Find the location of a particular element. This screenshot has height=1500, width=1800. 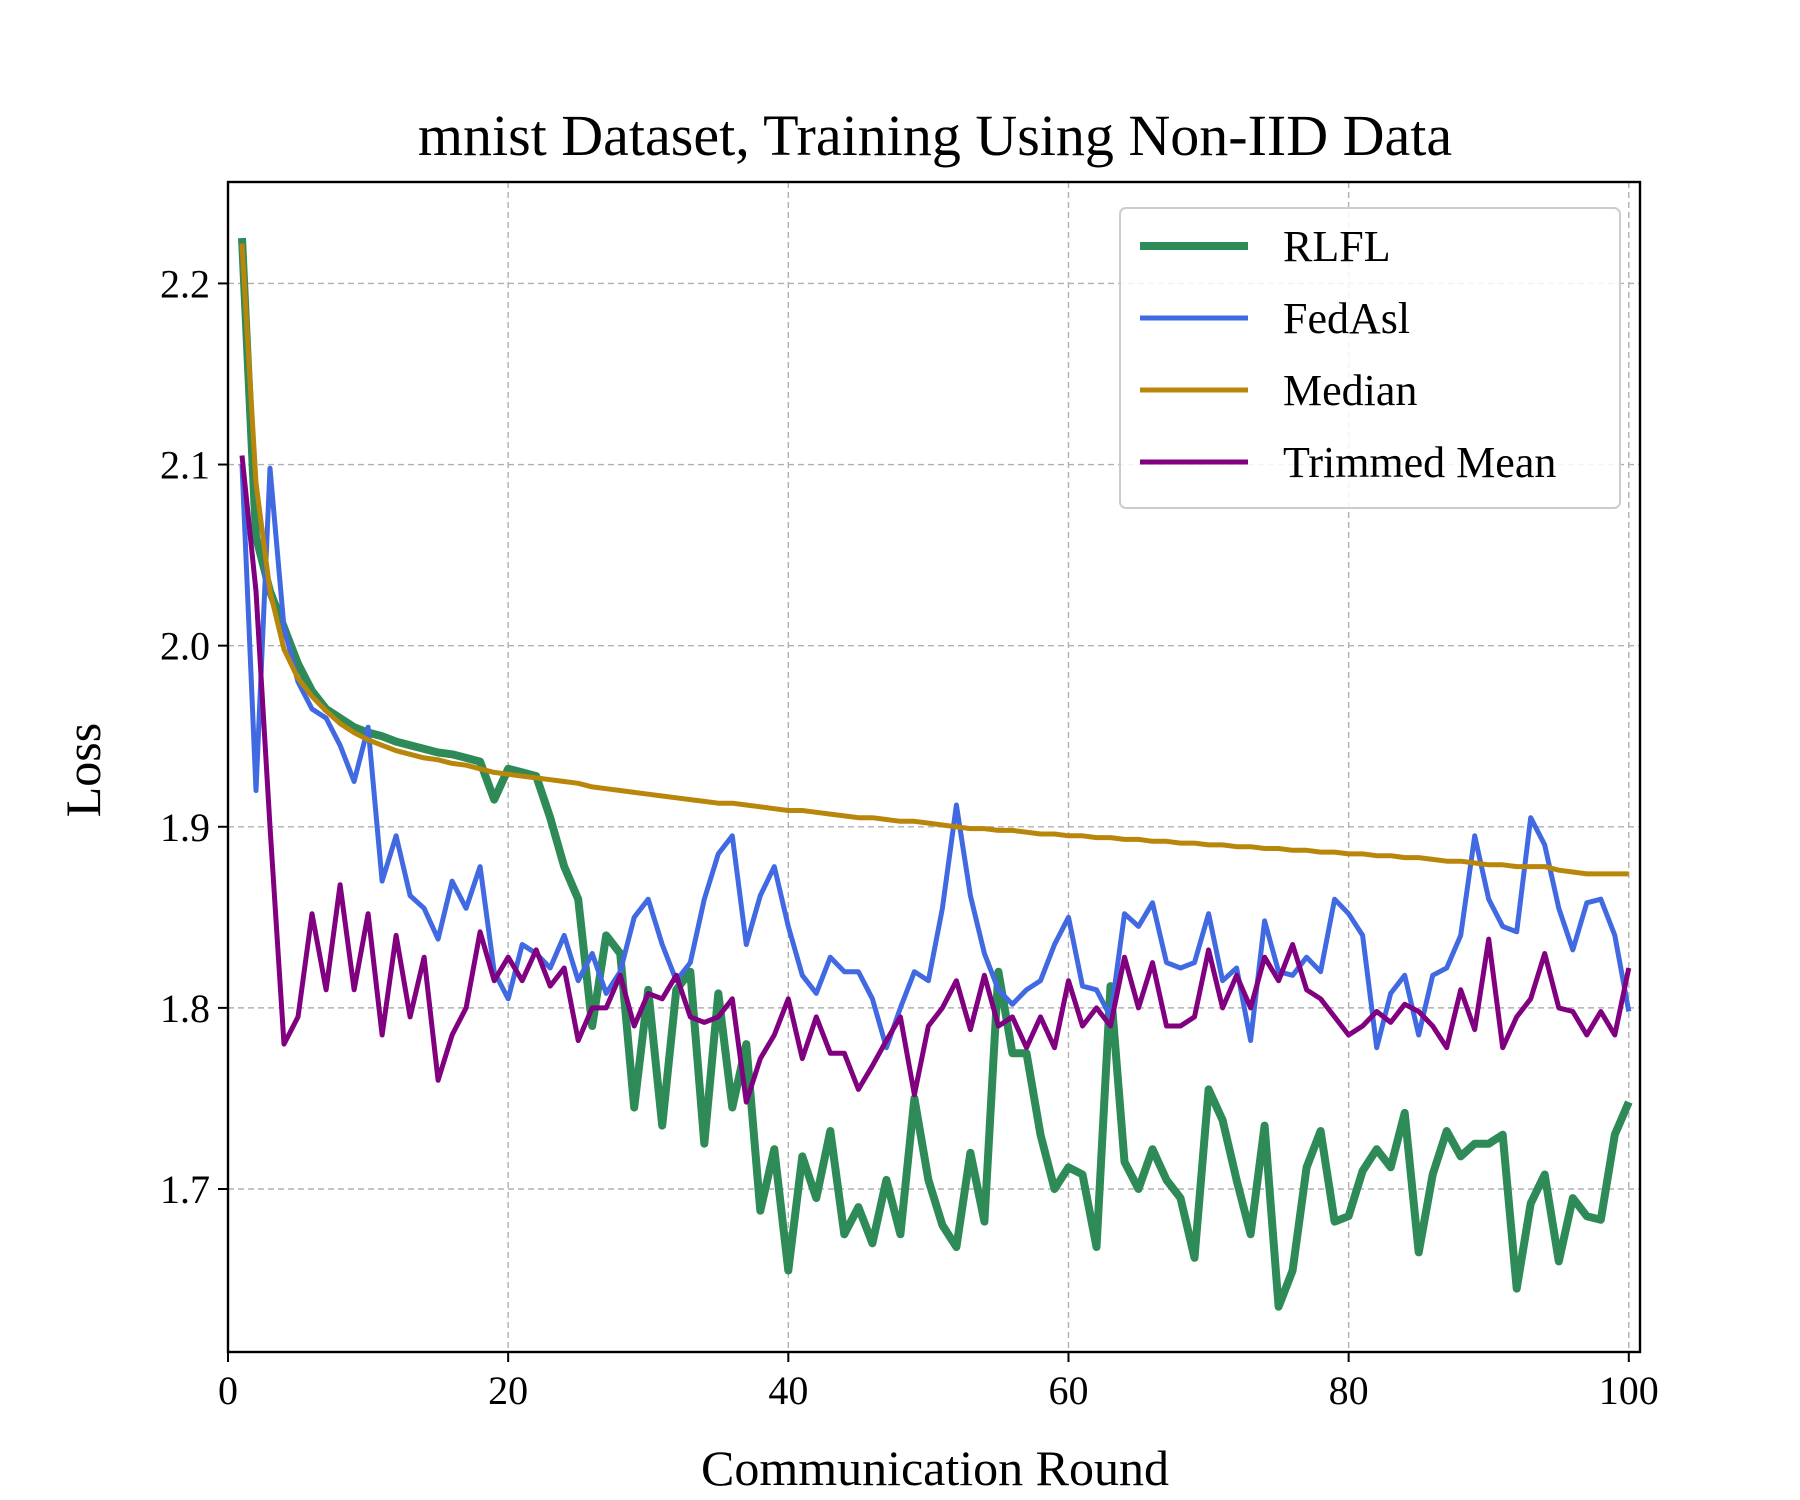

legend-box is located at coordinates (1370, 358).